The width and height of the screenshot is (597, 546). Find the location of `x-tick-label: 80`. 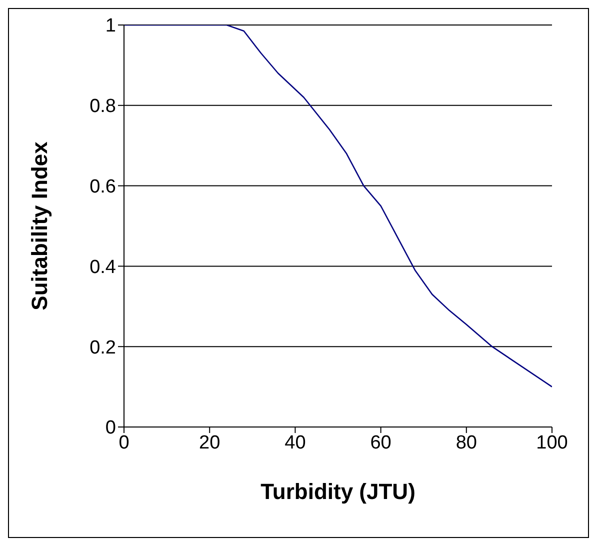

x-tick-label: 80 is located at coordinates (466, 443).